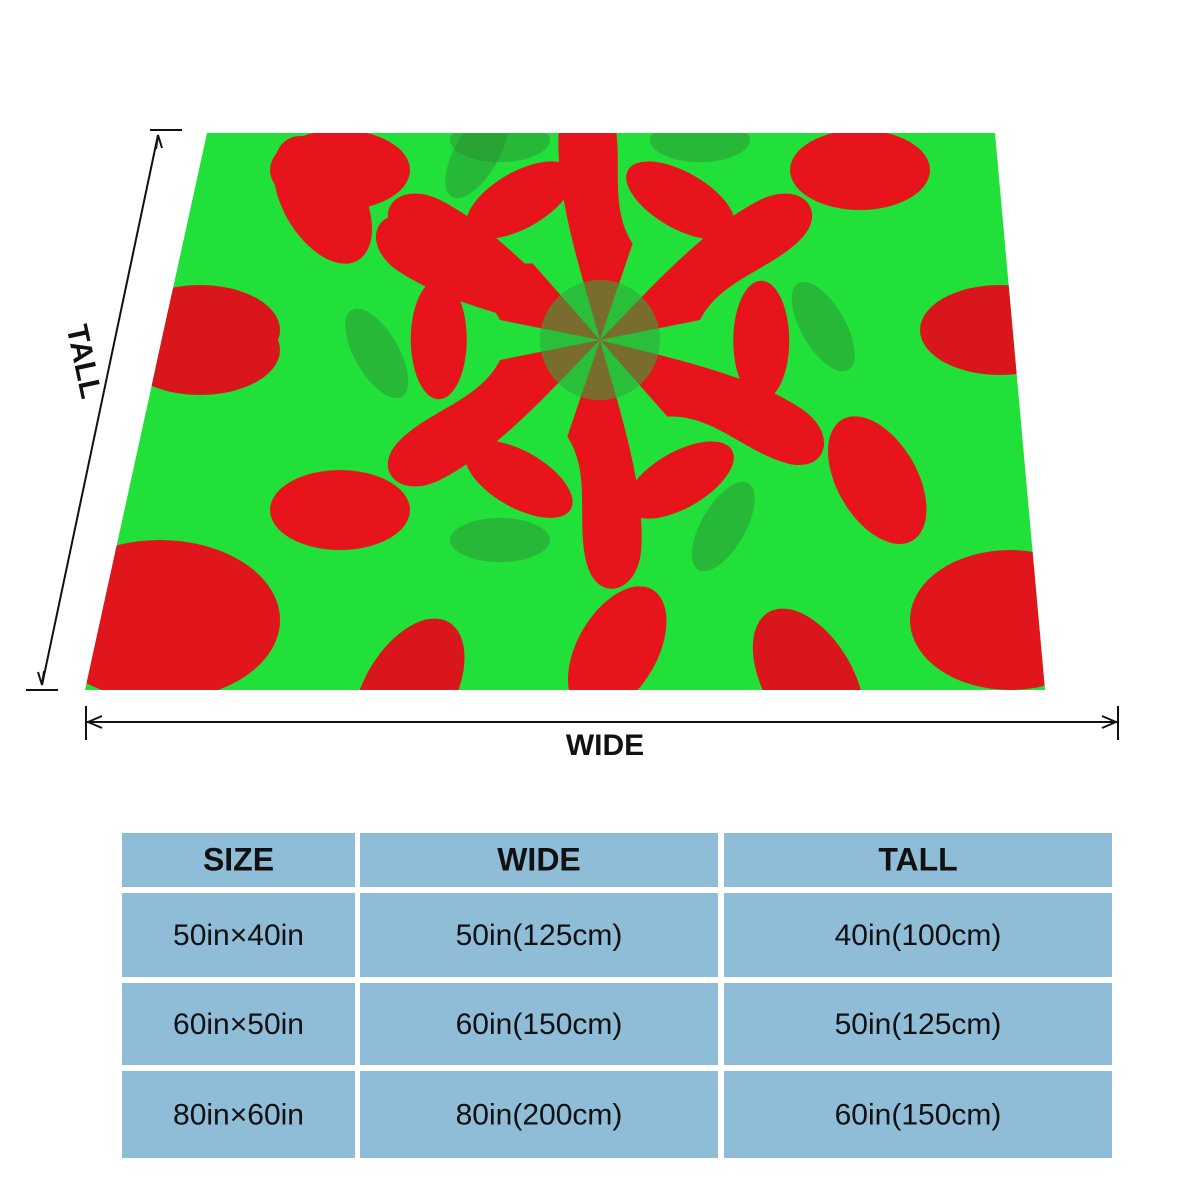  I want to click on header-cell-text: TALL, so click(917, 859).